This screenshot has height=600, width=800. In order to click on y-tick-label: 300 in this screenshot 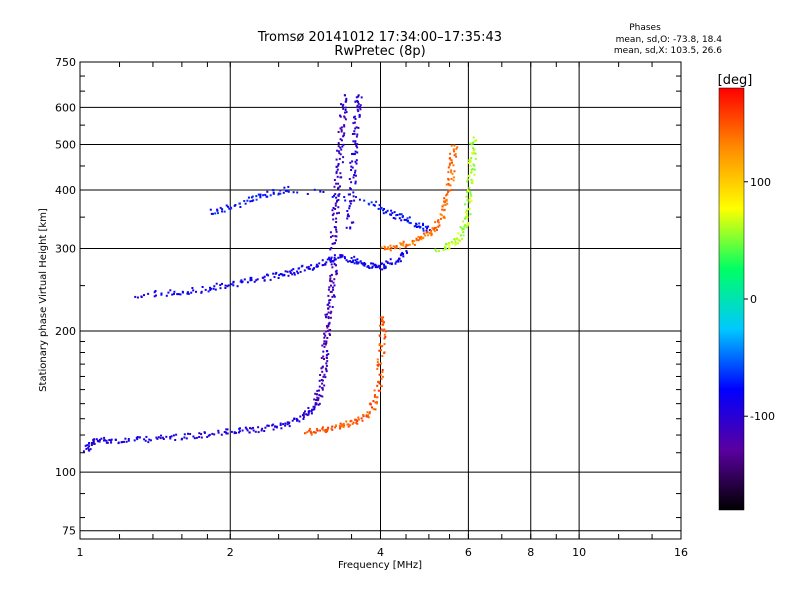, I will do `click(65, 249)`.